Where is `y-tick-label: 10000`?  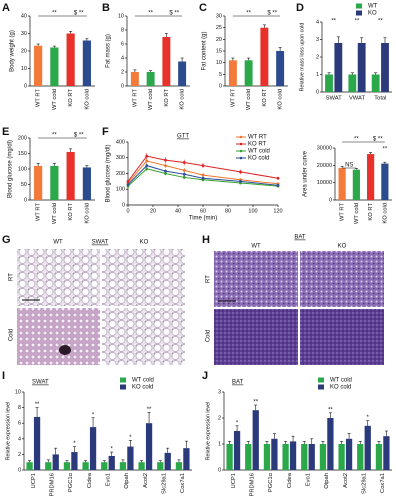 y-tick-label: 10000 is located at coordinates (324, 183).